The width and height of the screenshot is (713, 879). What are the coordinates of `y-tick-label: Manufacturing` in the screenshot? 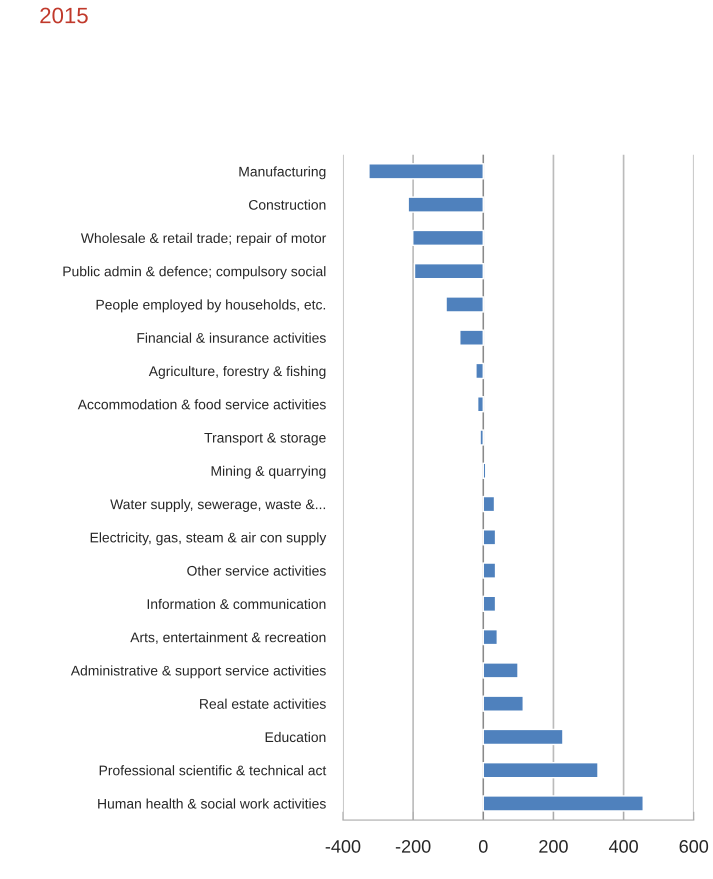 It's located at (282, 173).